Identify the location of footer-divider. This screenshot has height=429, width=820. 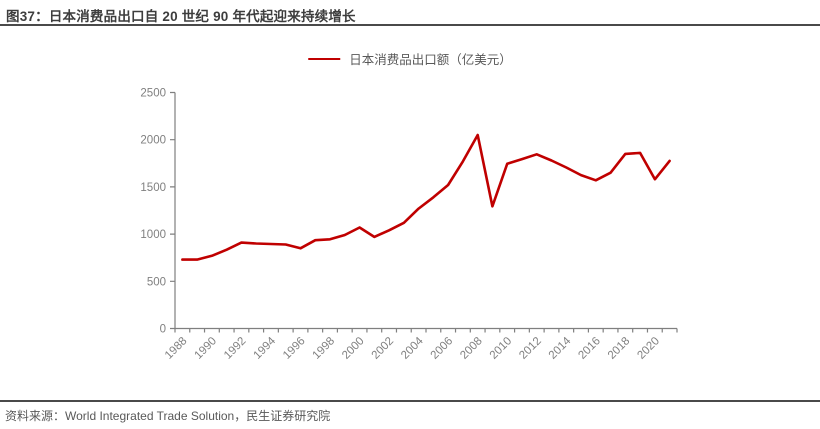
(410, 401).